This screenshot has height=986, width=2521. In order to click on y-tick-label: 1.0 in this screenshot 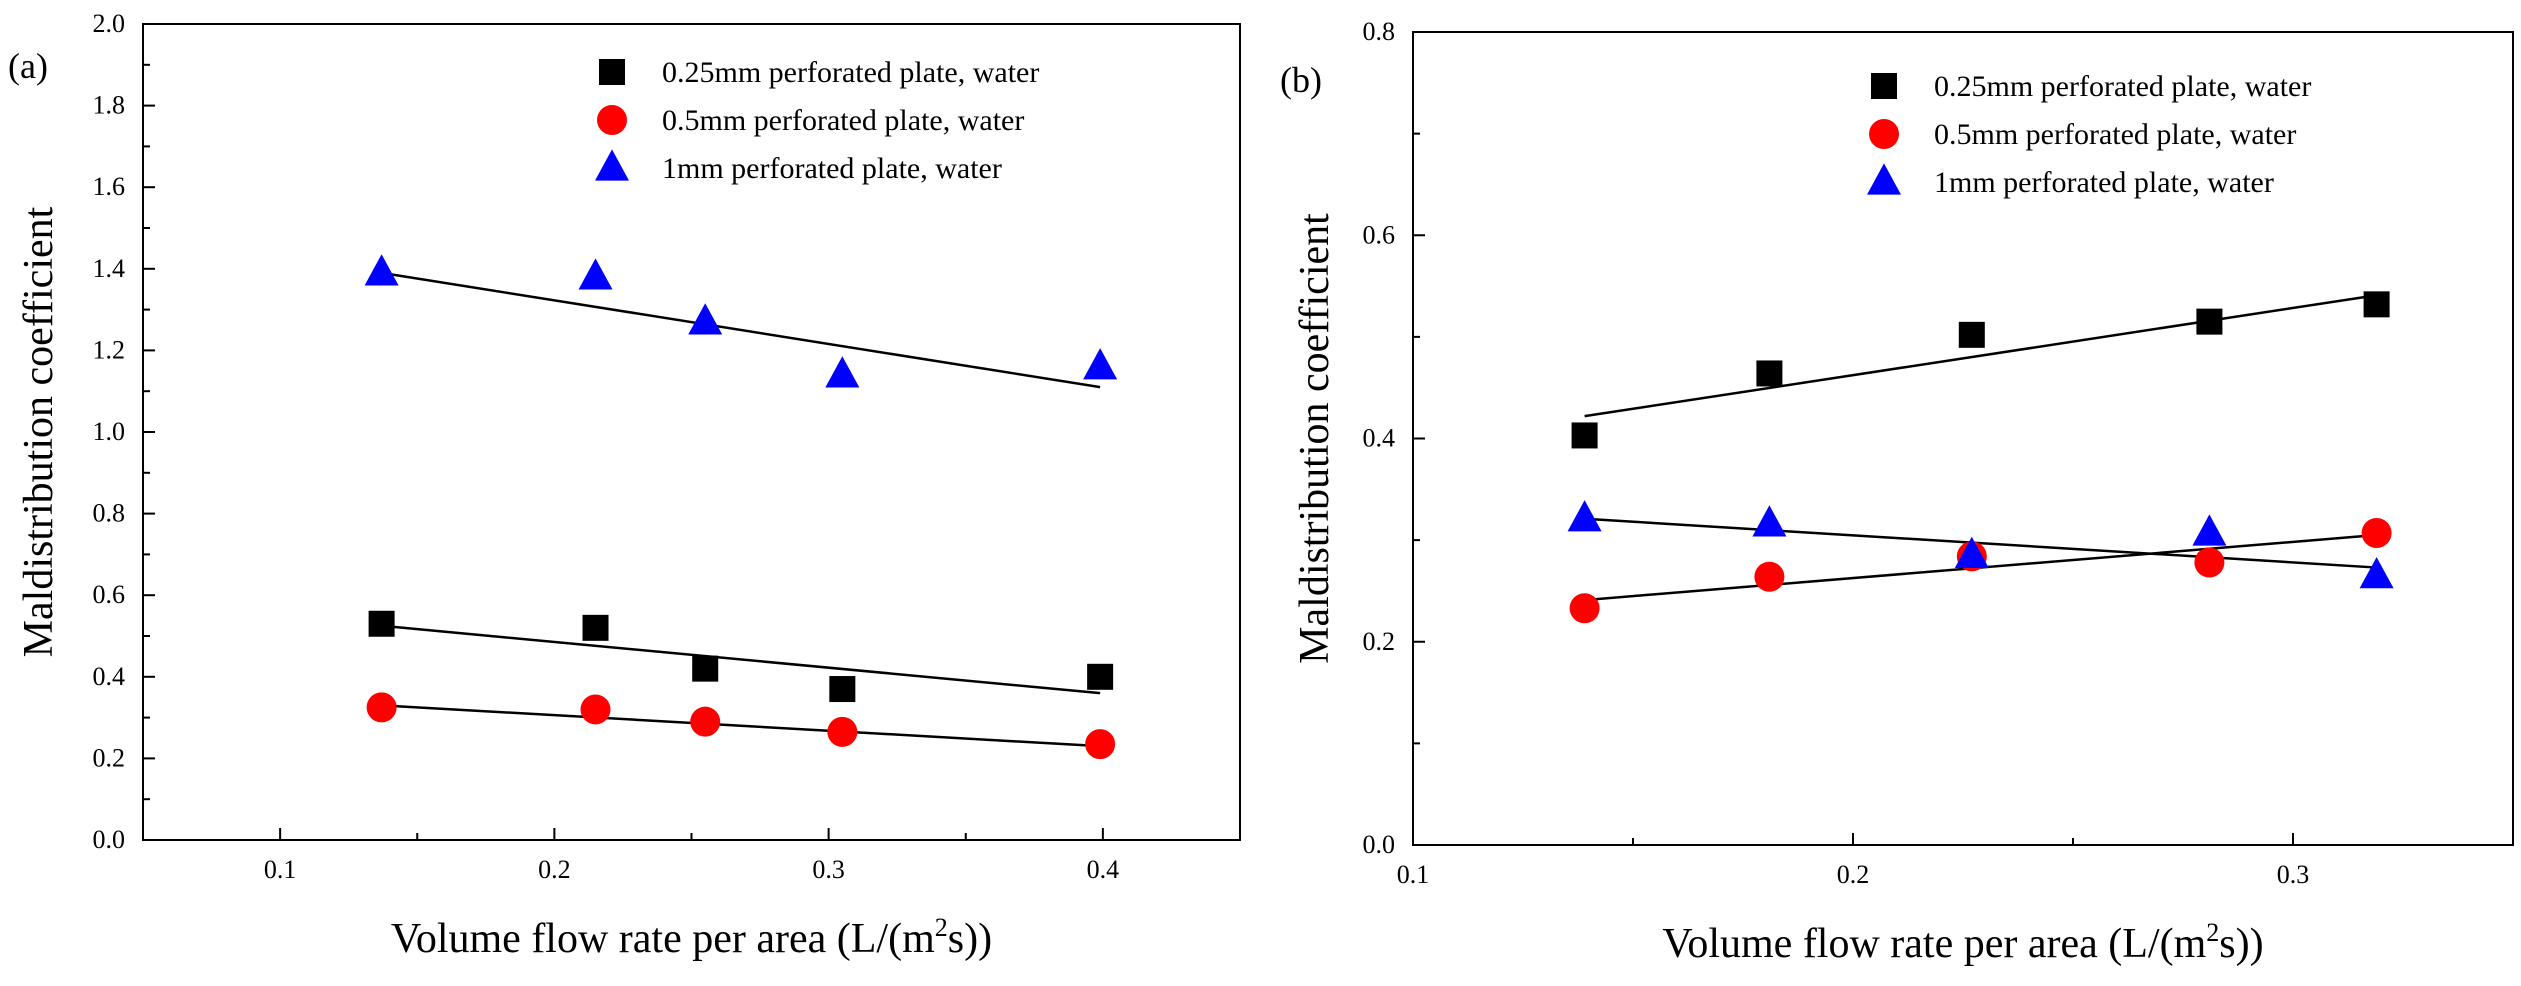, I will do `click(109, 431)`.